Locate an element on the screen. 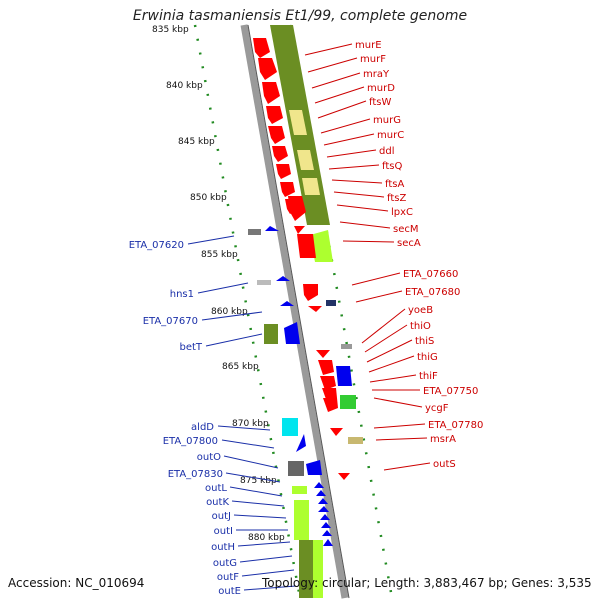 Image resolution: width=600 pixels, height=600 pixels. gene-label: murC is located at coordinates (390, 135).